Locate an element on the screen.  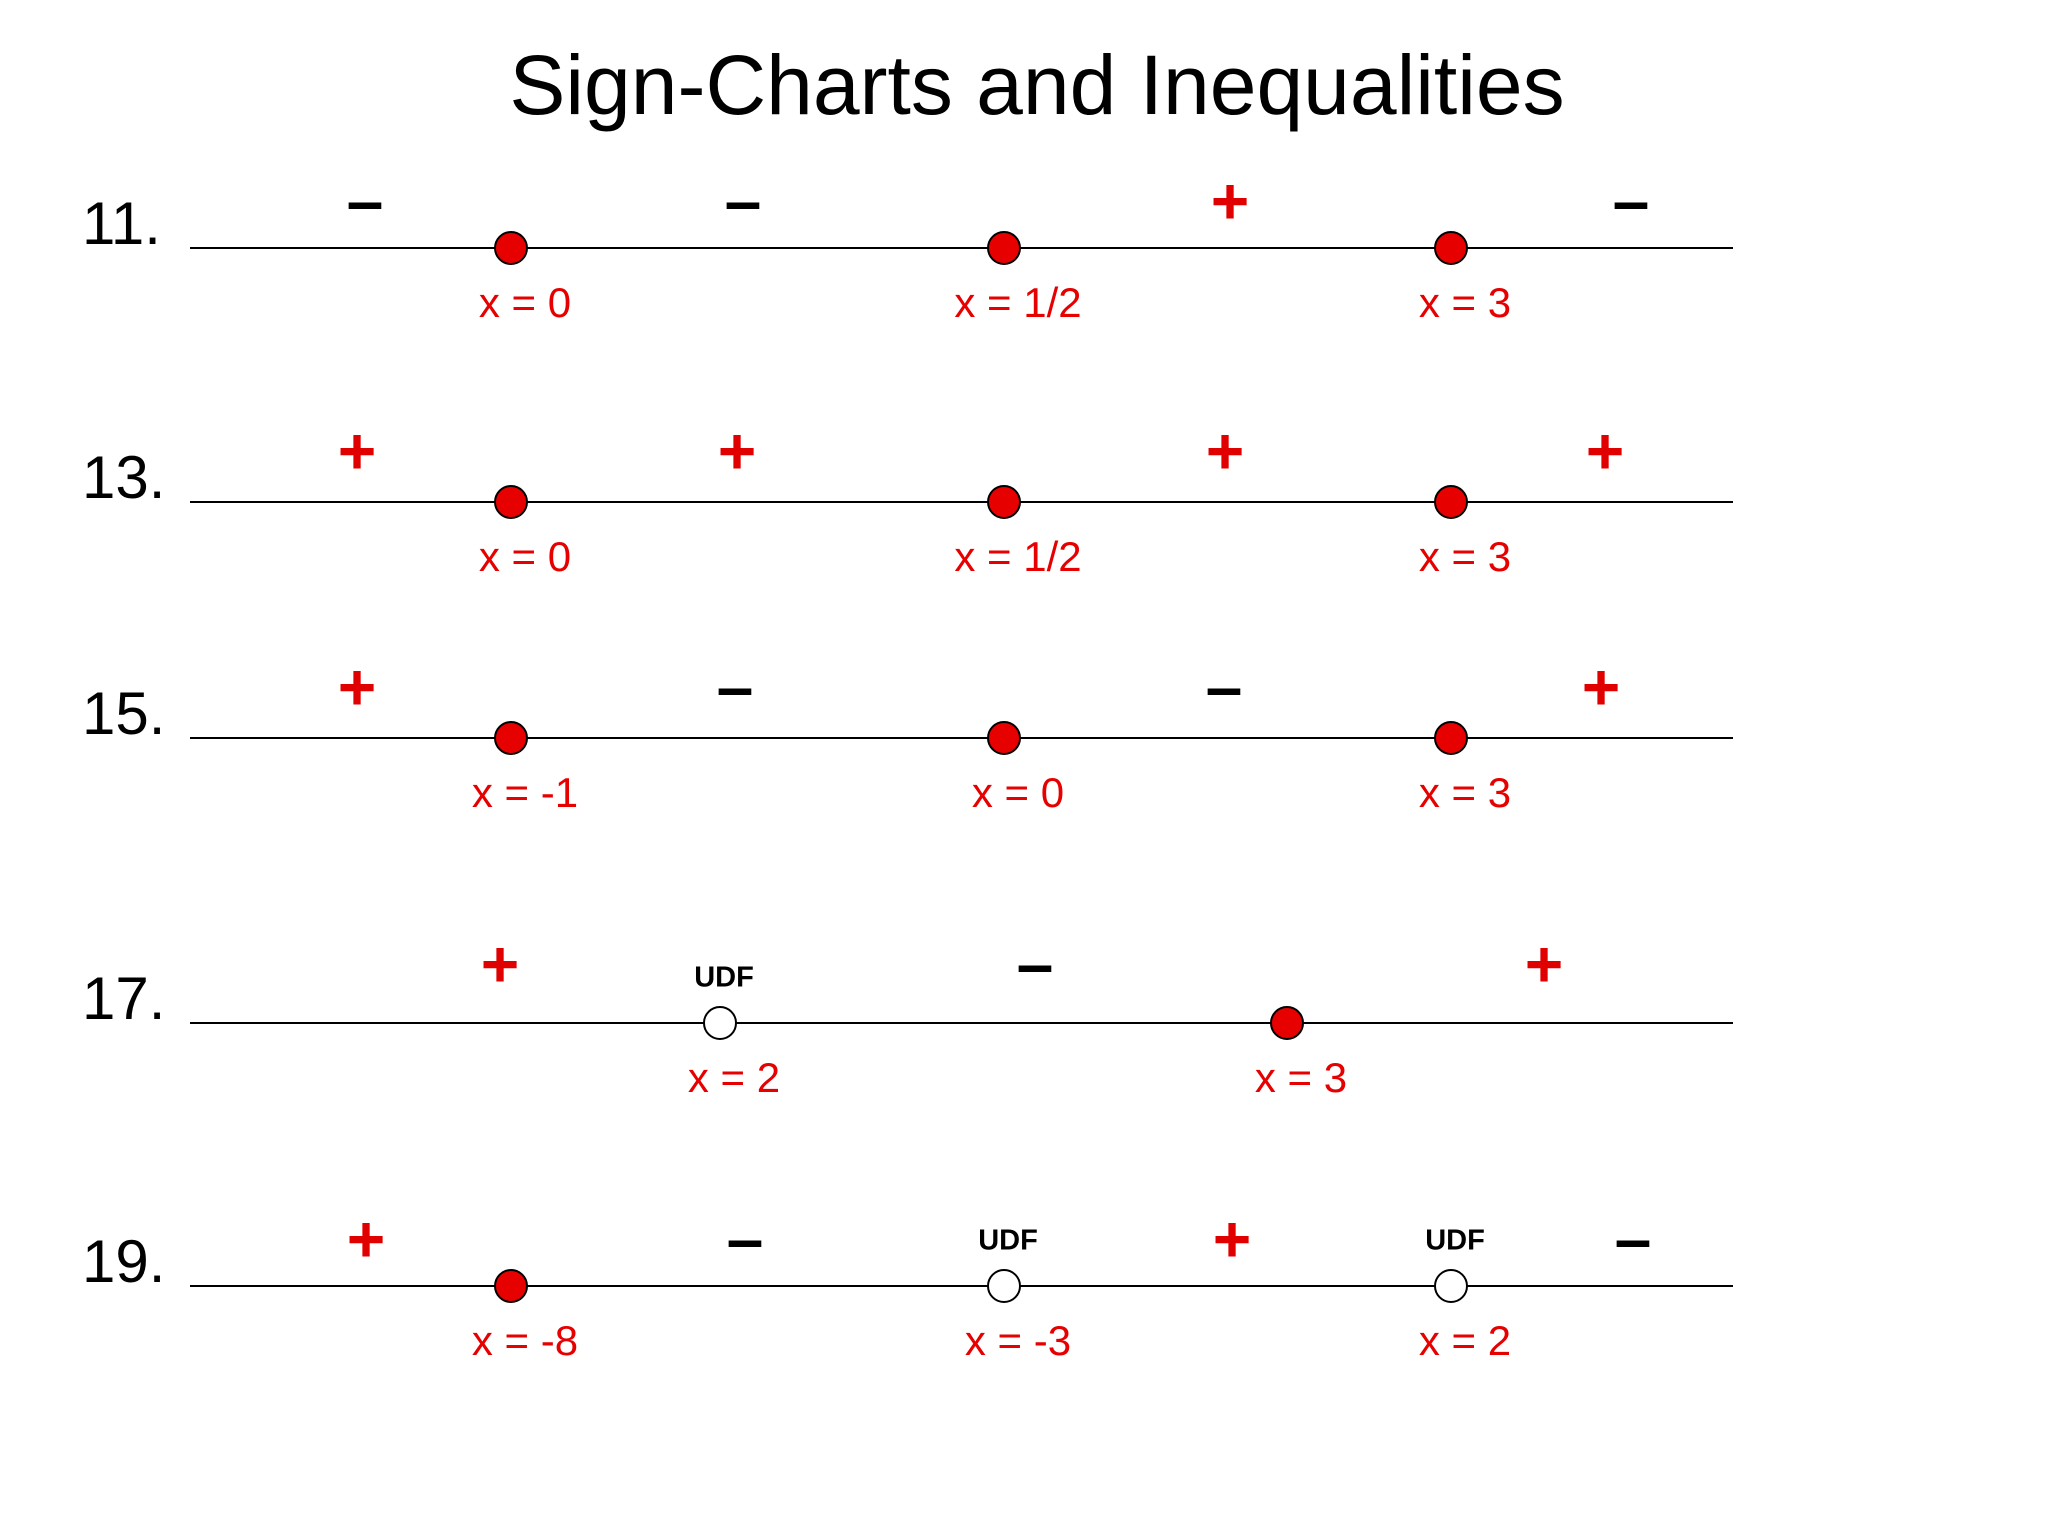
problem-number: 19. is located at coordinates (123, 1261).